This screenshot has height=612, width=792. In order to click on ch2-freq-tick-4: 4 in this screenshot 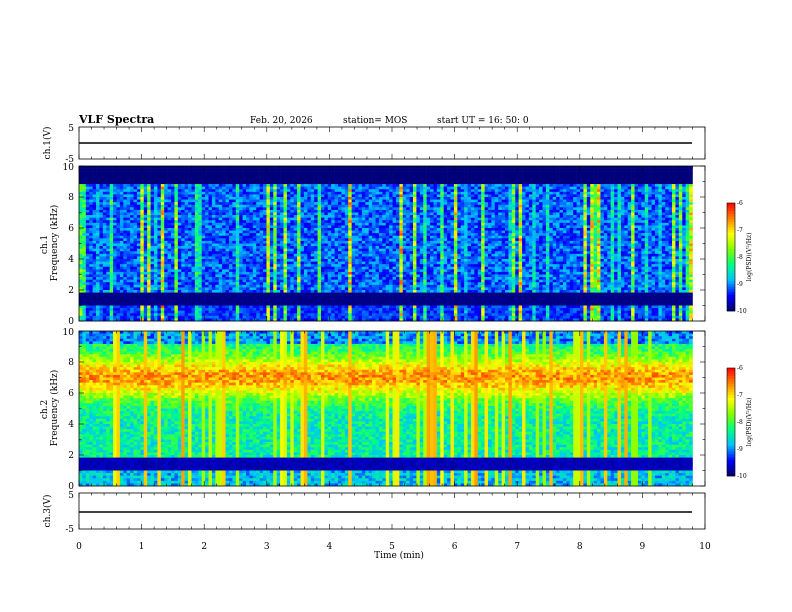, I will do `click(71, 425)`.